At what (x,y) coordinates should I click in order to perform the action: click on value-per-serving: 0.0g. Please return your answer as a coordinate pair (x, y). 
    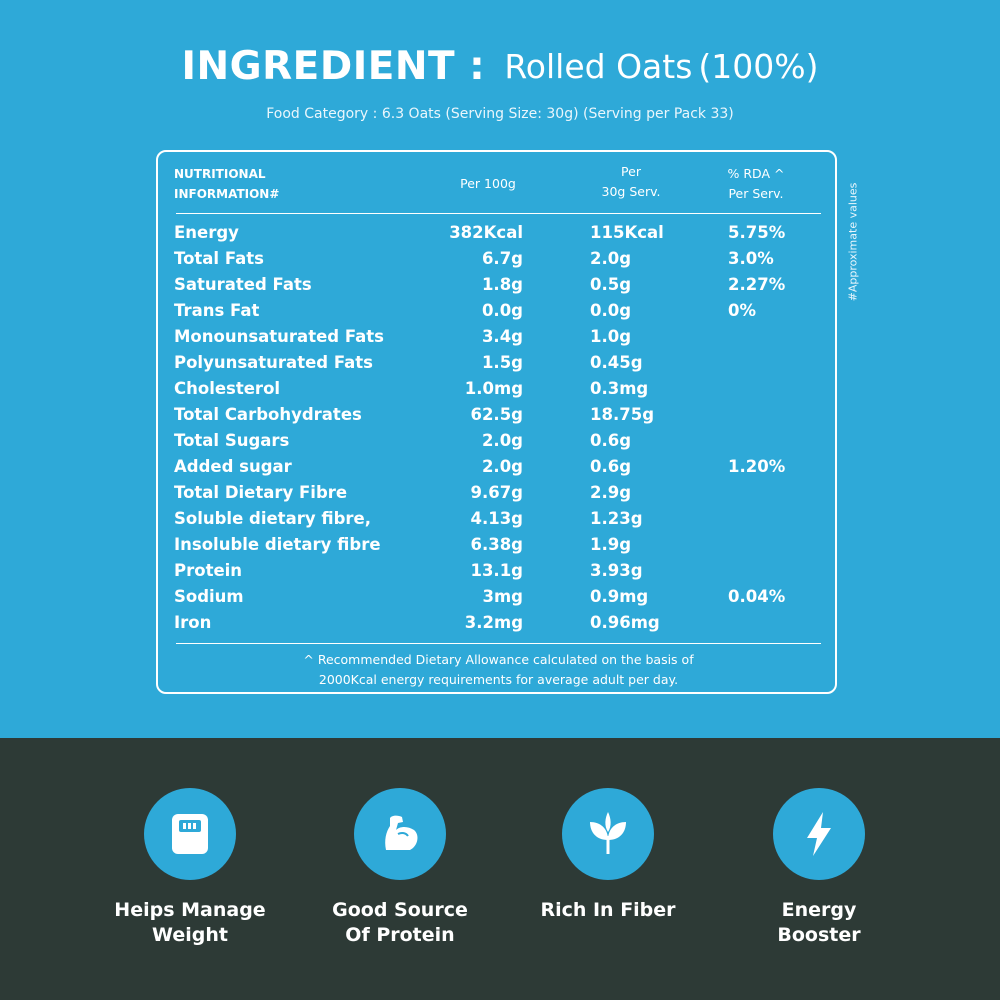
    Looking at the image, I should click on (611, 310).